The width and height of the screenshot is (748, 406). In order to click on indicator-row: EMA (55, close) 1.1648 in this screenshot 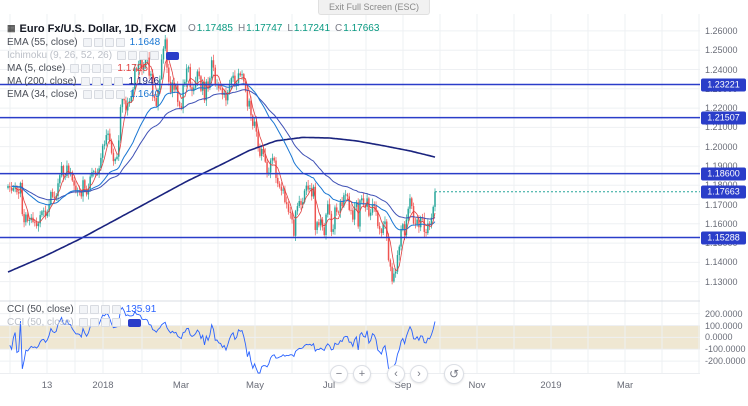, I will do `click(193, 42)`.